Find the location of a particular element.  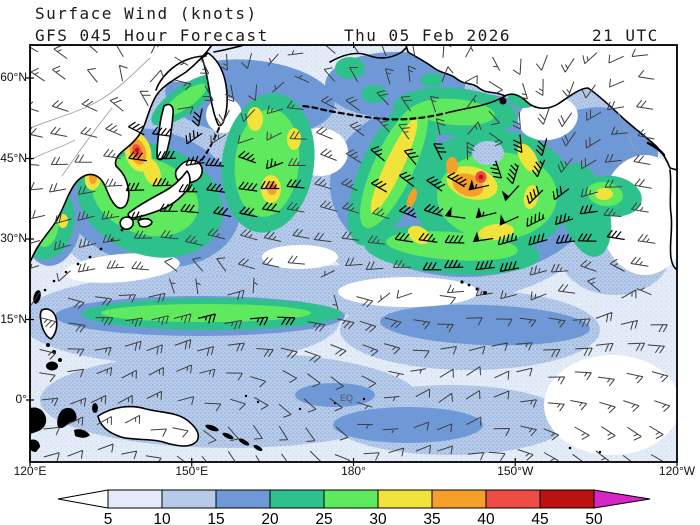

colorbar-tick-label: 10 is located at coordinates (162, 518).